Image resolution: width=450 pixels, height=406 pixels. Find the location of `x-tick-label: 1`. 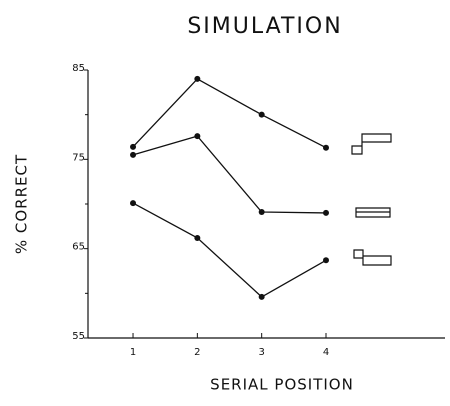

x-tick-label: 1 is located at coordinates (133, 352).